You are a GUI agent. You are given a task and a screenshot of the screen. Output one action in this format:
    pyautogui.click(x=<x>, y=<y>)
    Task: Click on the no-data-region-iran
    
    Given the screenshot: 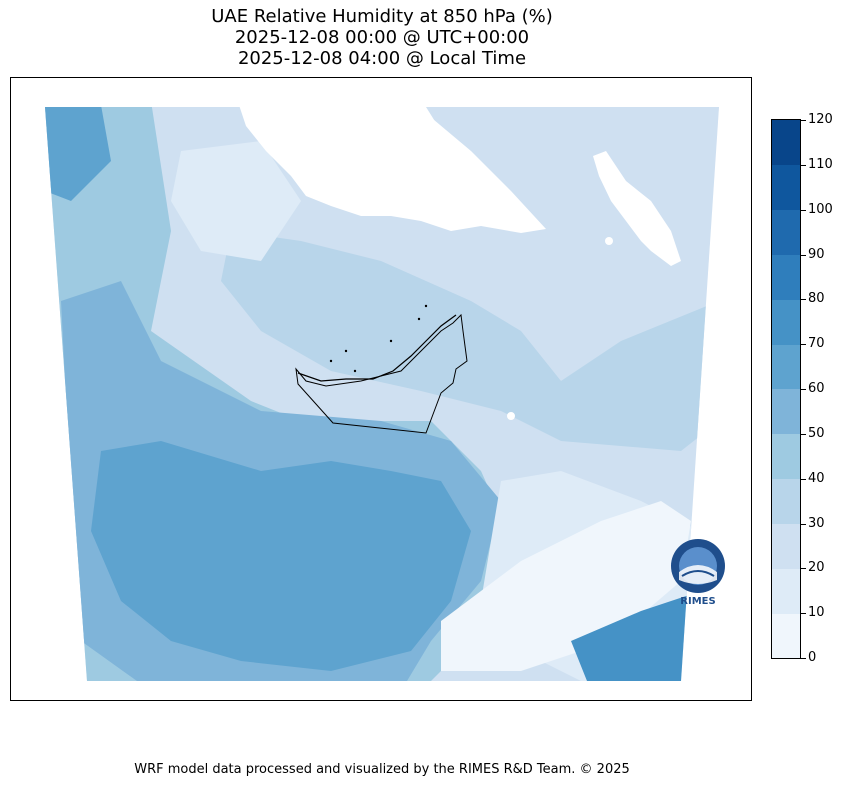 What is the action you would take?
    pyautogui.click(x=391, y=166)
    